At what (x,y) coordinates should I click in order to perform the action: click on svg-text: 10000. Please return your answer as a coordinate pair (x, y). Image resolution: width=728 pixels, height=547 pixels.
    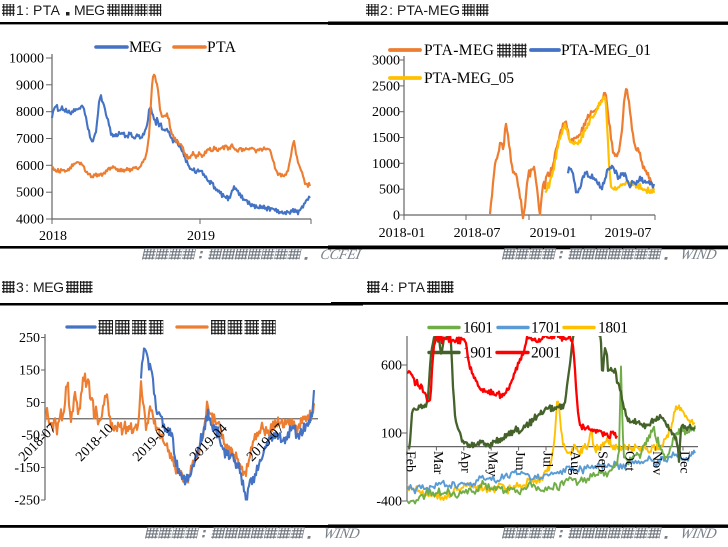
    Looking at the image, I should click on (26, 59).